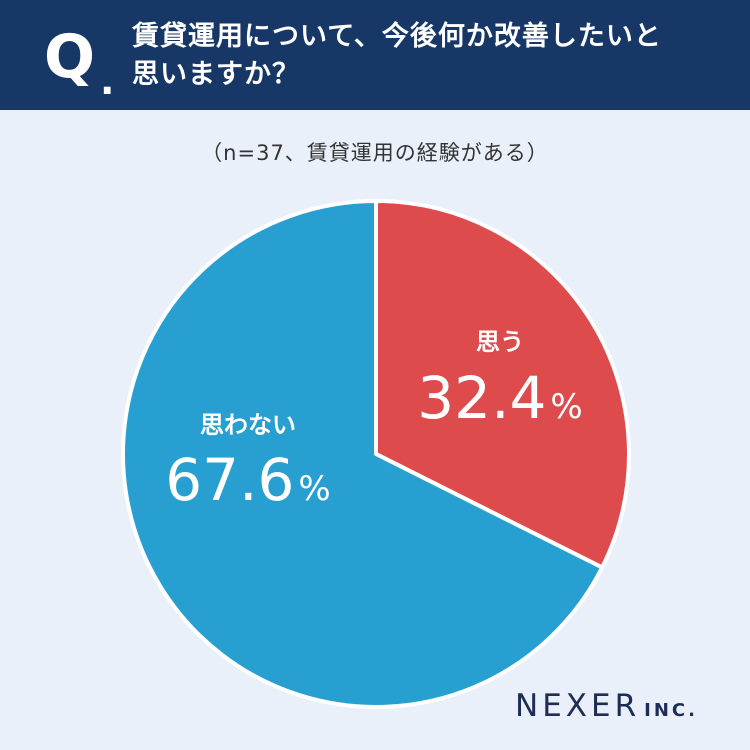  What do you see at coordinates (500, 342) in the screenshot?
I see `slice-label-0: 思う` at bounding box center [500, 342].